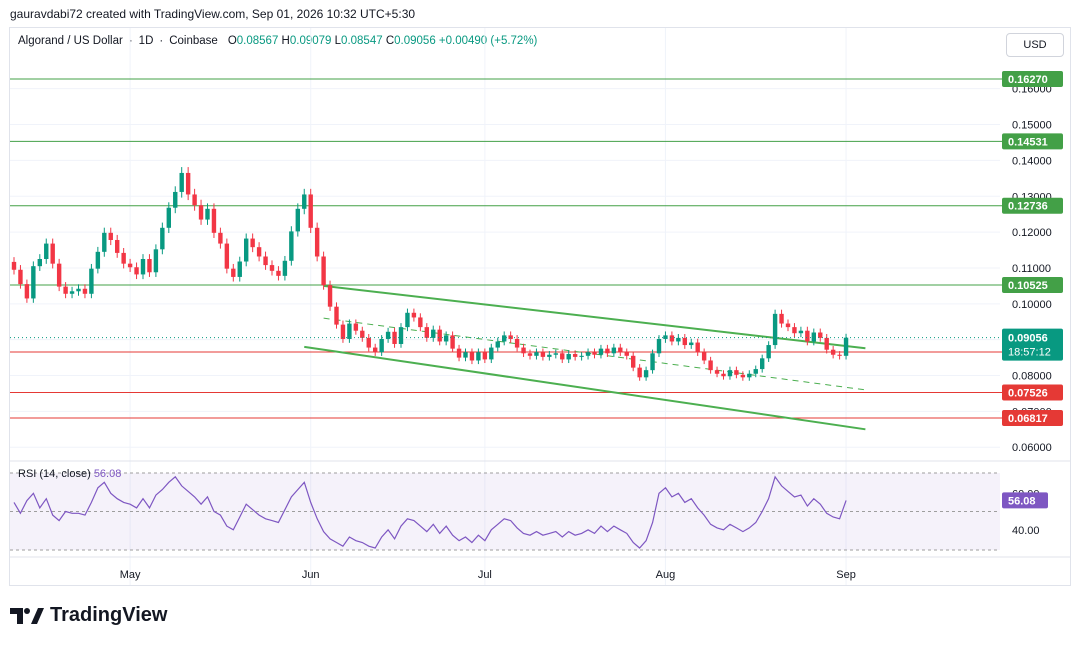 Image resolution: width=1080 pixels, height=647 pixels. What do you see at coordinates (146, 41) in the screenshot?
I see `symbol-interval: 1D` at bounding box center [146, 41].